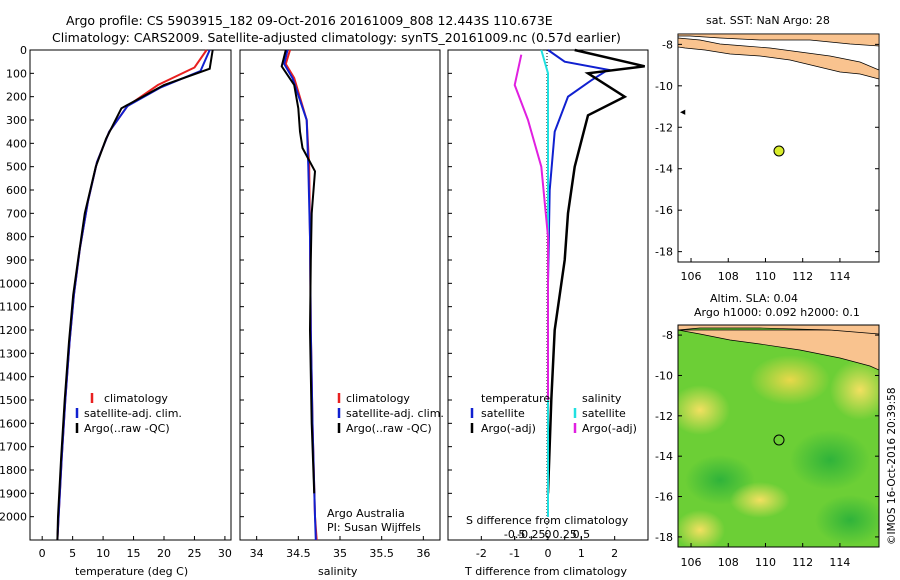 The height and width of the screenshot is (580, 900). I want to click on salinity-tick-label: 35.5, so click(381, 553).